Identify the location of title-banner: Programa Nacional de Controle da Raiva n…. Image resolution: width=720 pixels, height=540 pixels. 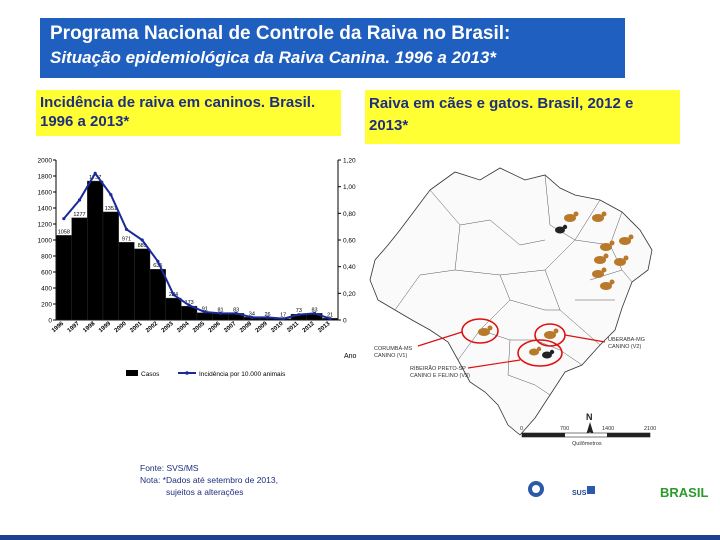
(332, 48).